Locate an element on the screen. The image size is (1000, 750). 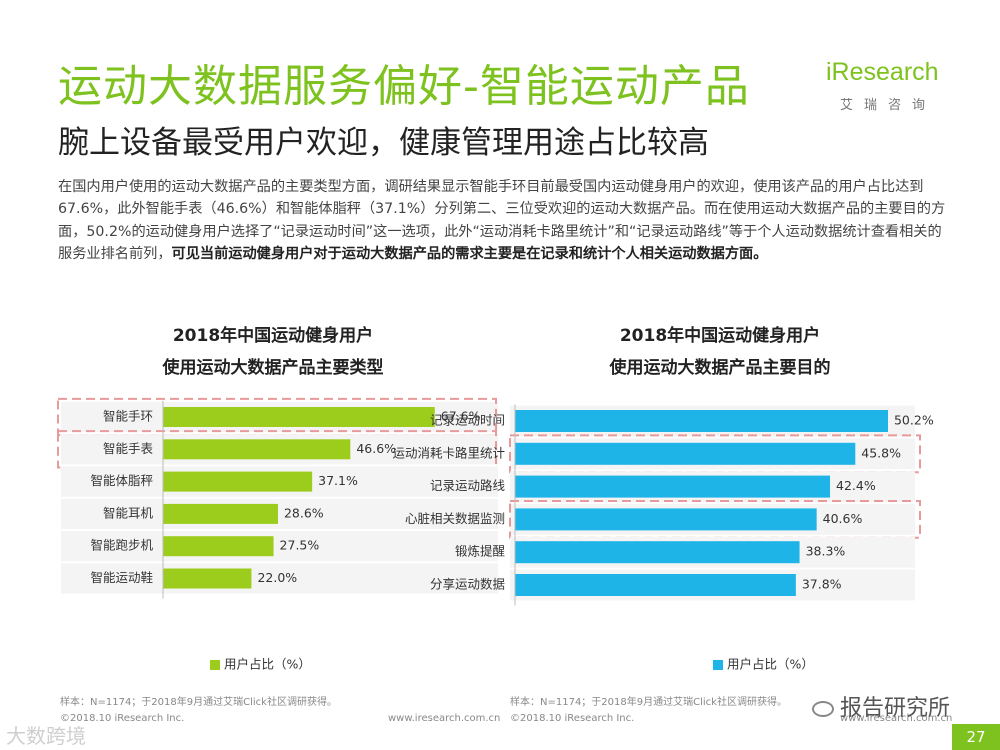
chart-left-title-line2: 使用运动大数据产品主要类型 is located at coordinates (273, 368).